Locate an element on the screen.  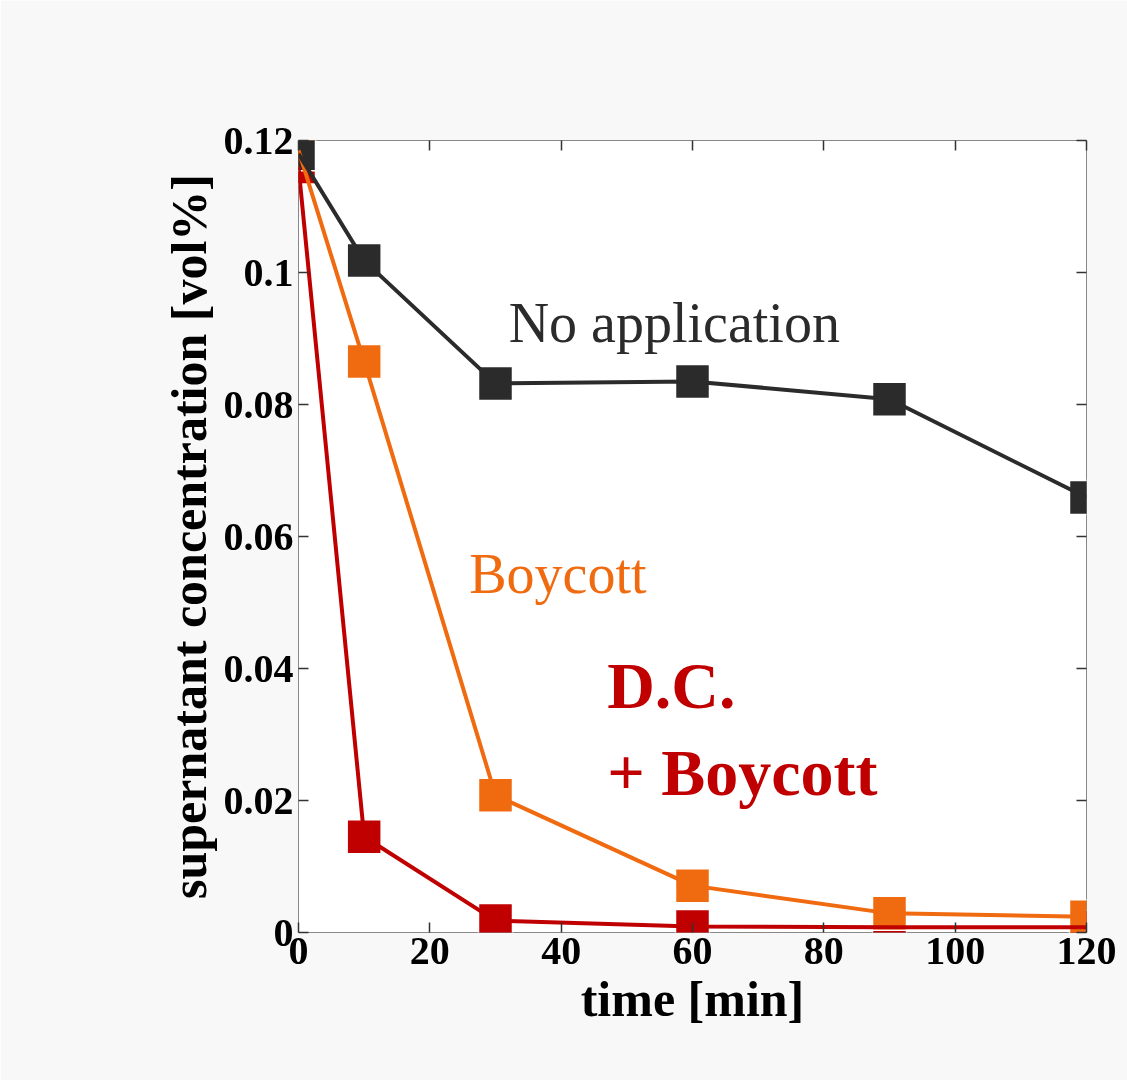
x-tick-label: 80 is located at coordinates (823, 950).